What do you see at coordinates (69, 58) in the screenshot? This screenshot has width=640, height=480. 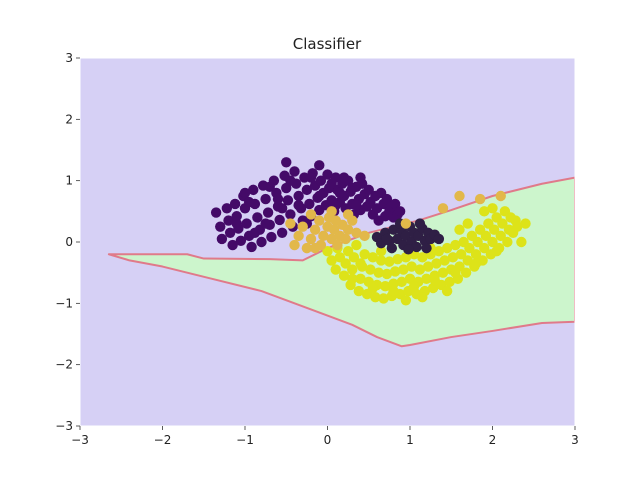 I see `y-tick-label: 3` at bounding box center [69, 58].